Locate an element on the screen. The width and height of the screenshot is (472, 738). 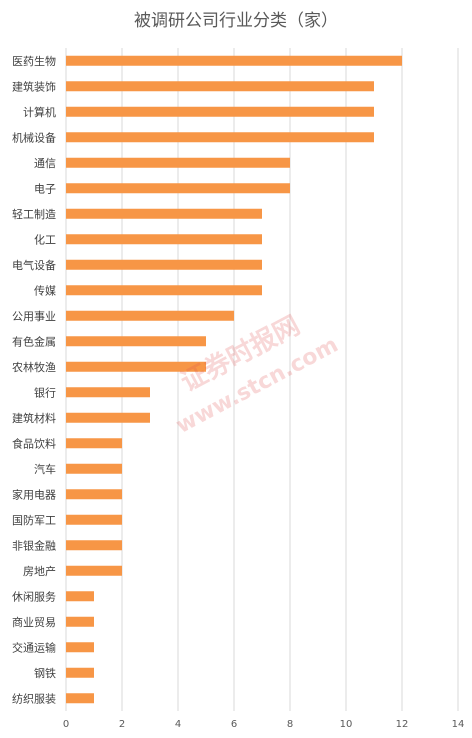
category-label: 公用事业 is located at coordinates (34, 316).